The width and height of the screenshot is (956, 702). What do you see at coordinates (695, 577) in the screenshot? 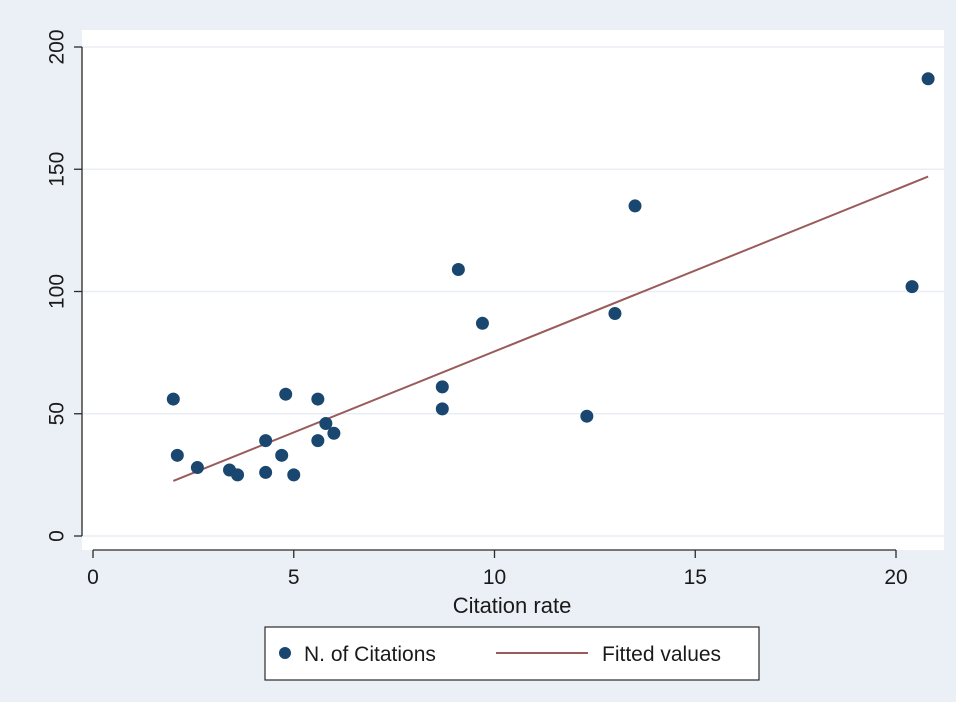
I see `x-tick-label-15: 15` at bounding box center [695, 577].